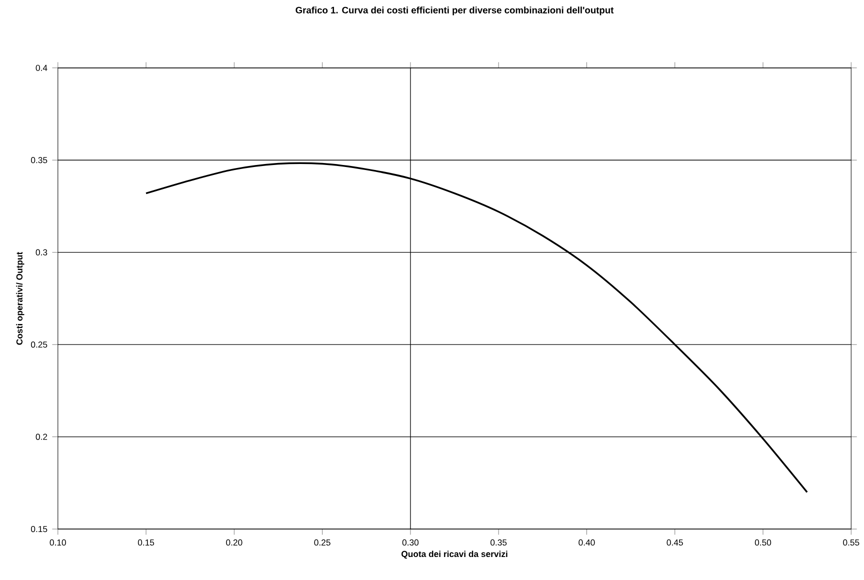 The image size is (864, 580). I want to click on chart-title: Grafico 1. Curva dei costi efficienti per diverse combinazioni dell'output, so click(455, 11).